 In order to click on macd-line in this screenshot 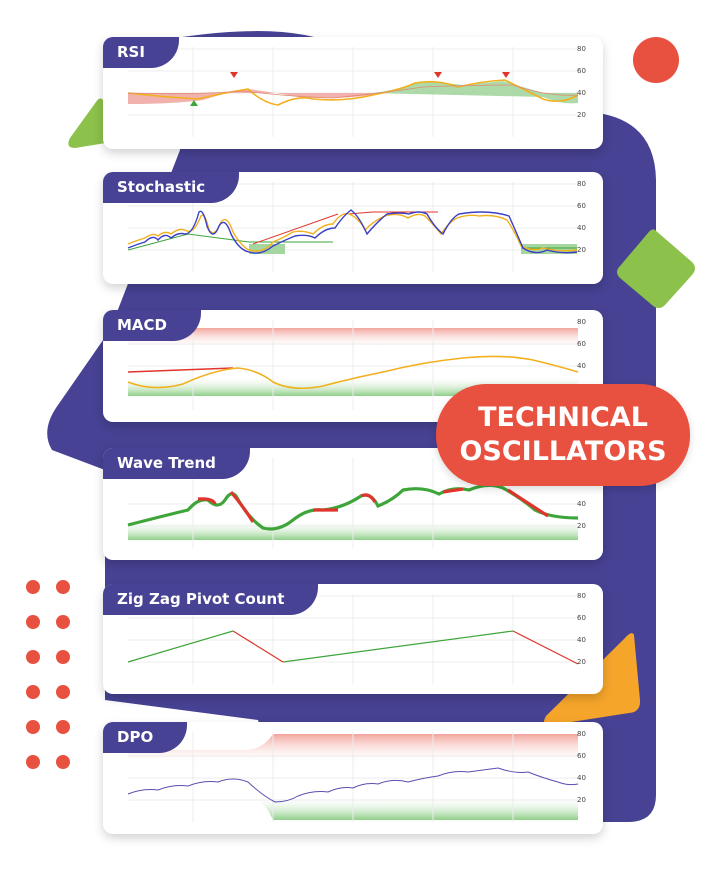, I will do `click(353, 372)`.